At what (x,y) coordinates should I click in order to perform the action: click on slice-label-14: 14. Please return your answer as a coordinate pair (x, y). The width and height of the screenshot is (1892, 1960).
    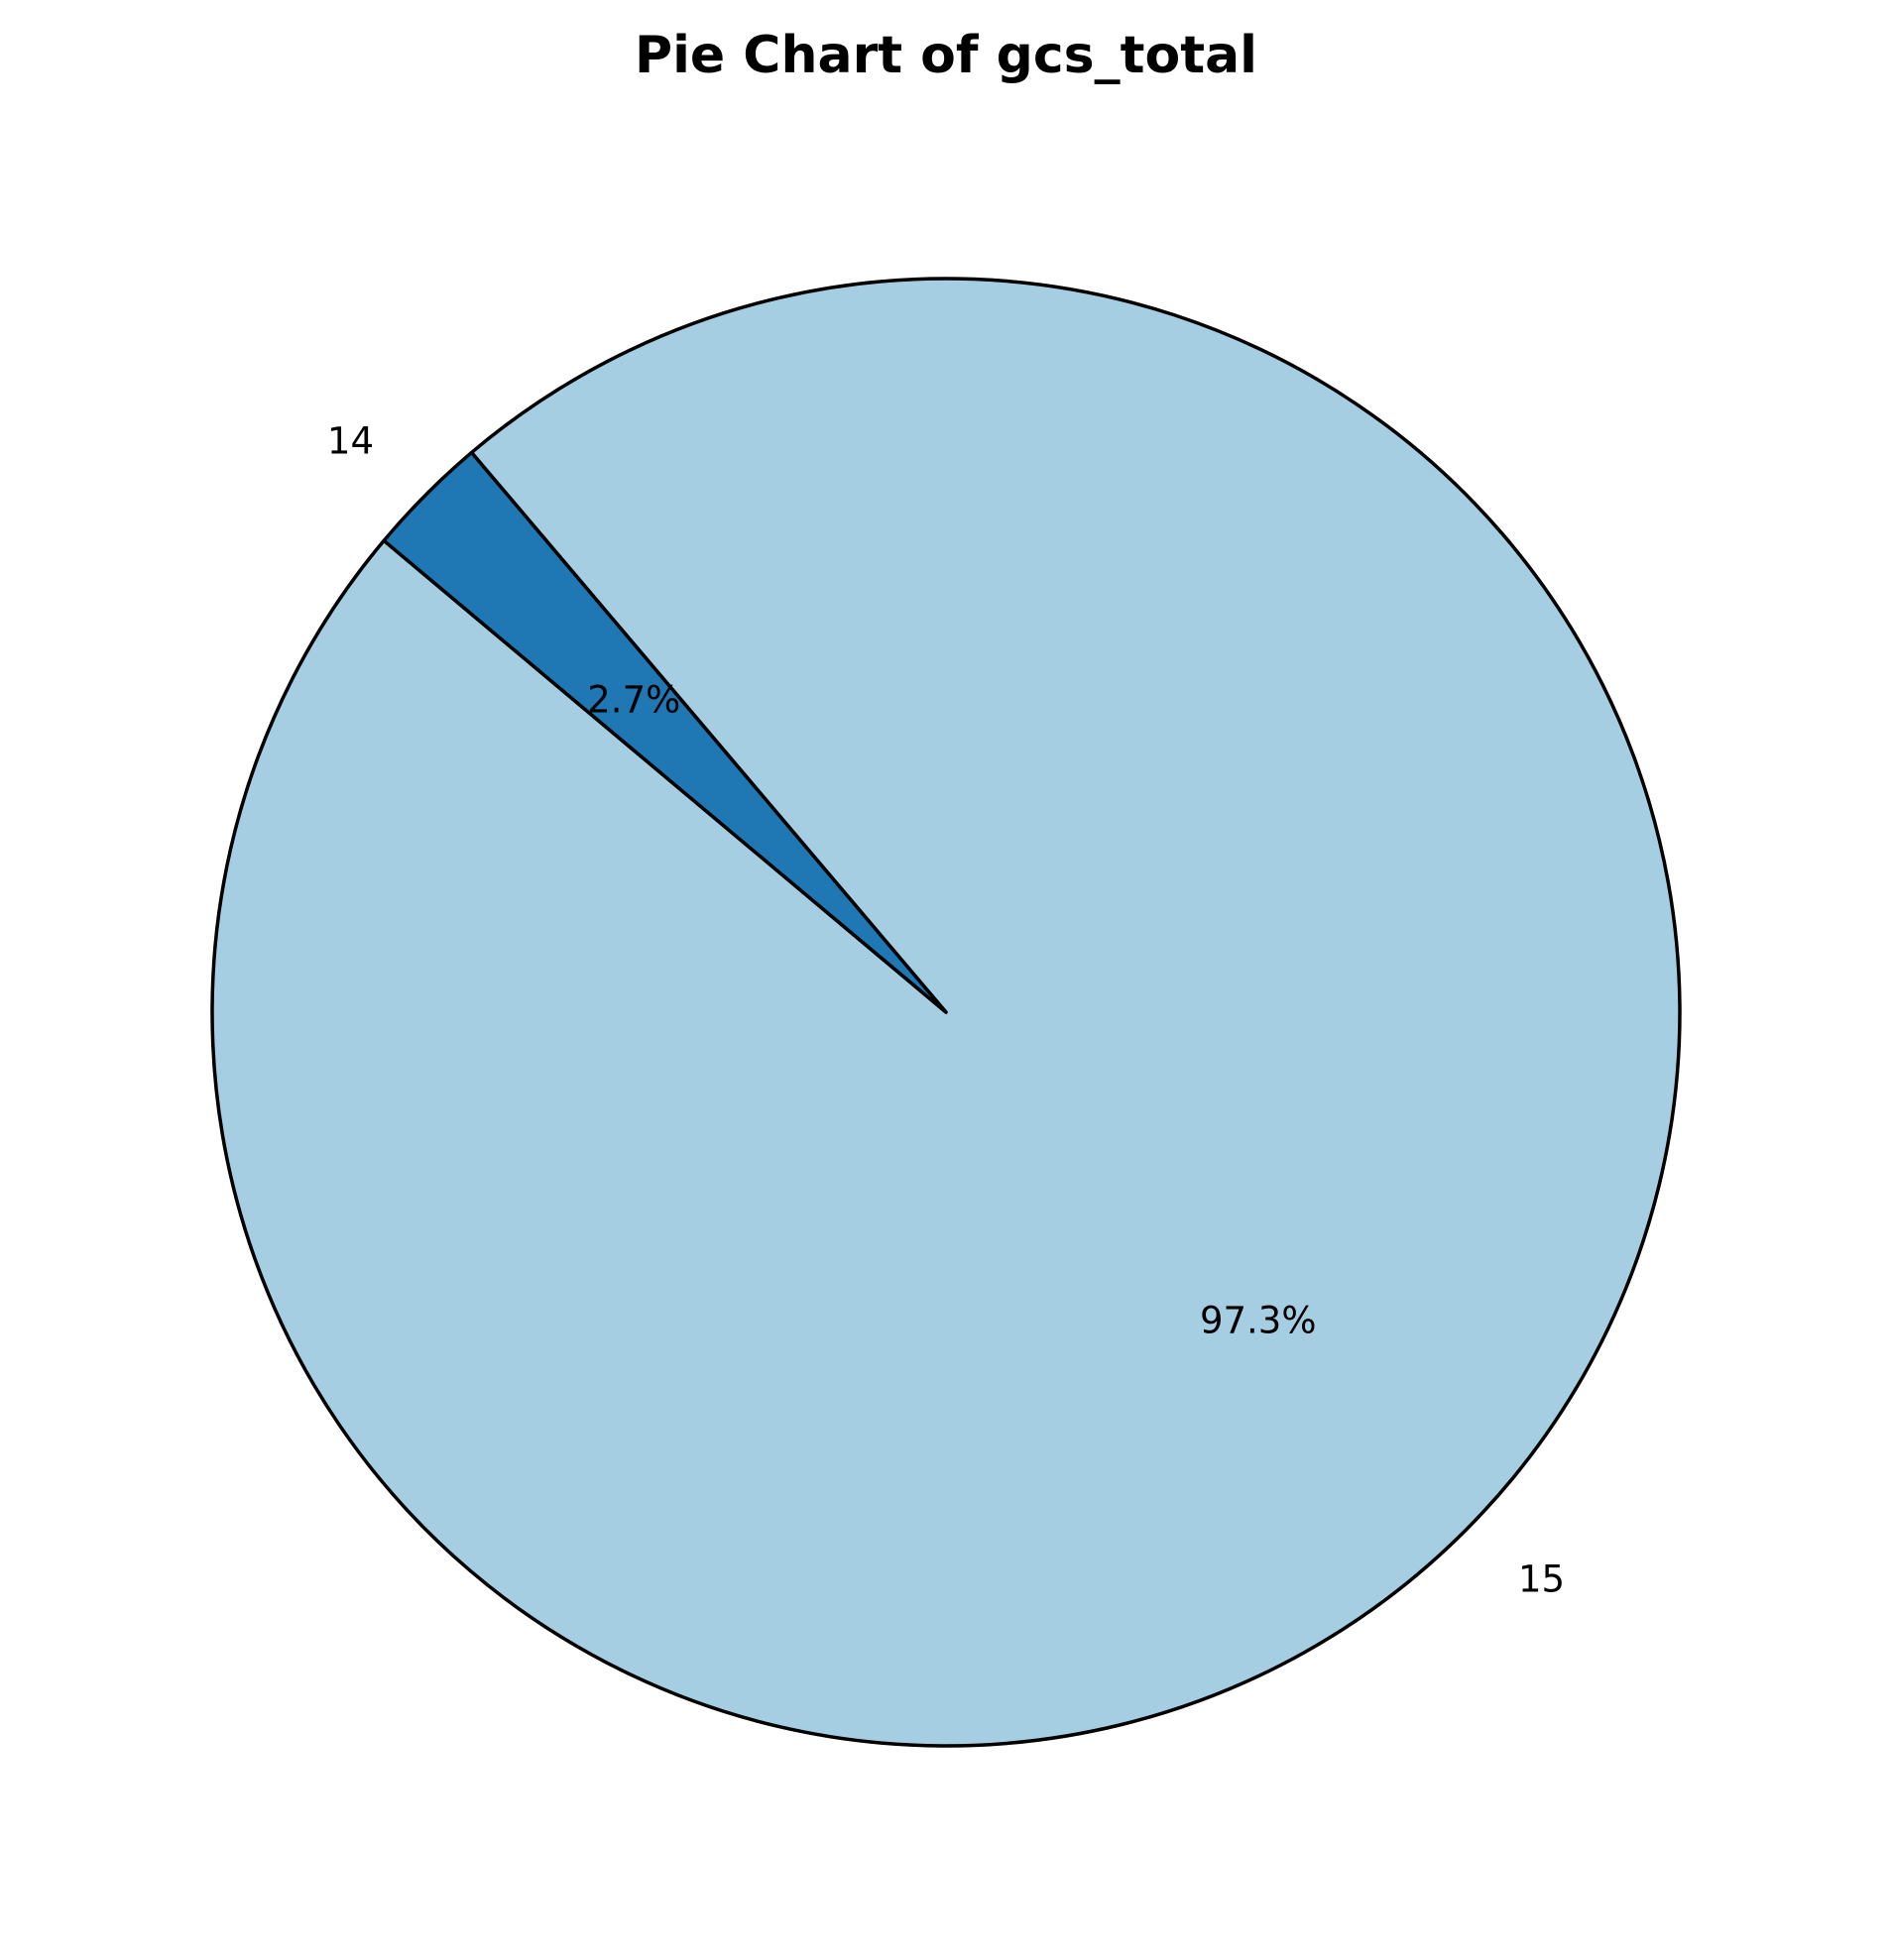
    Looking at the image, I should click on (350, 440).